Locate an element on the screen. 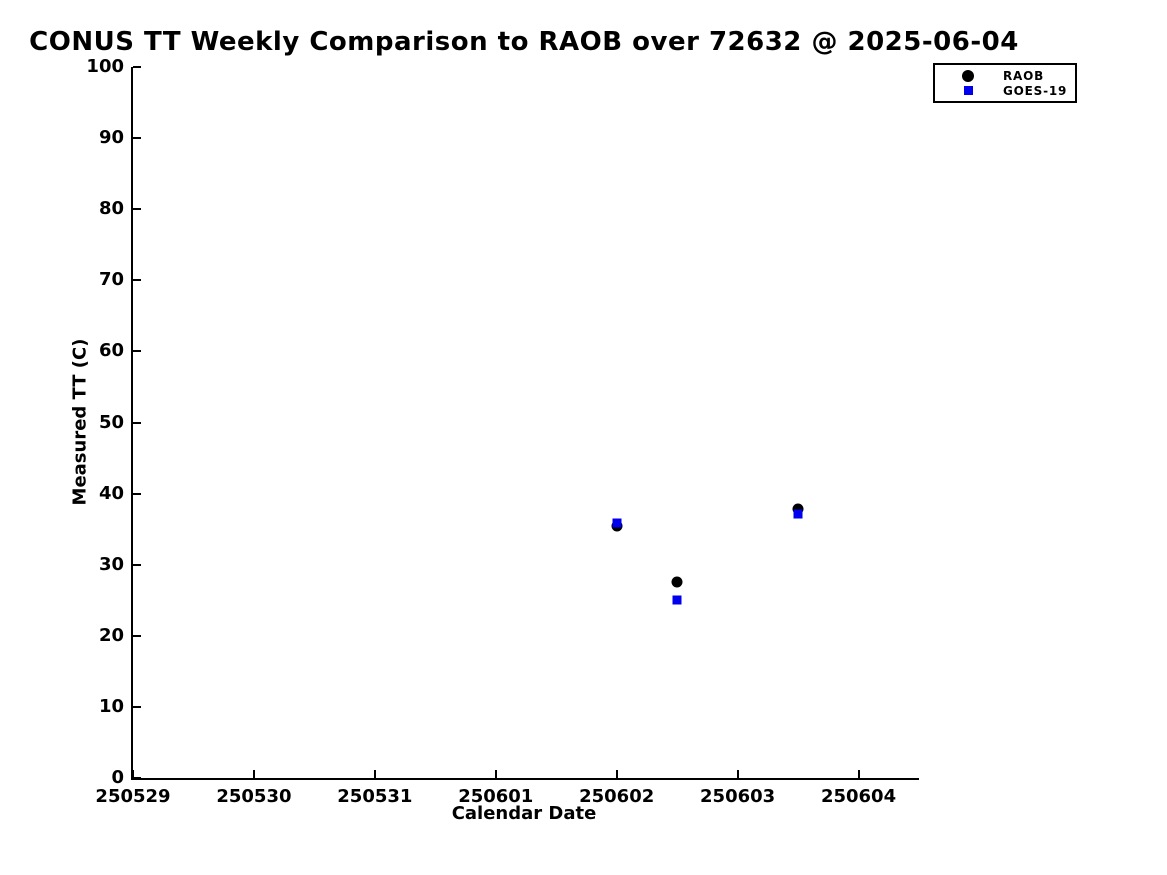 This screenshot has height=875, width=1167. x-axis-label: Calendar Date is located at coordinates (524, 813).